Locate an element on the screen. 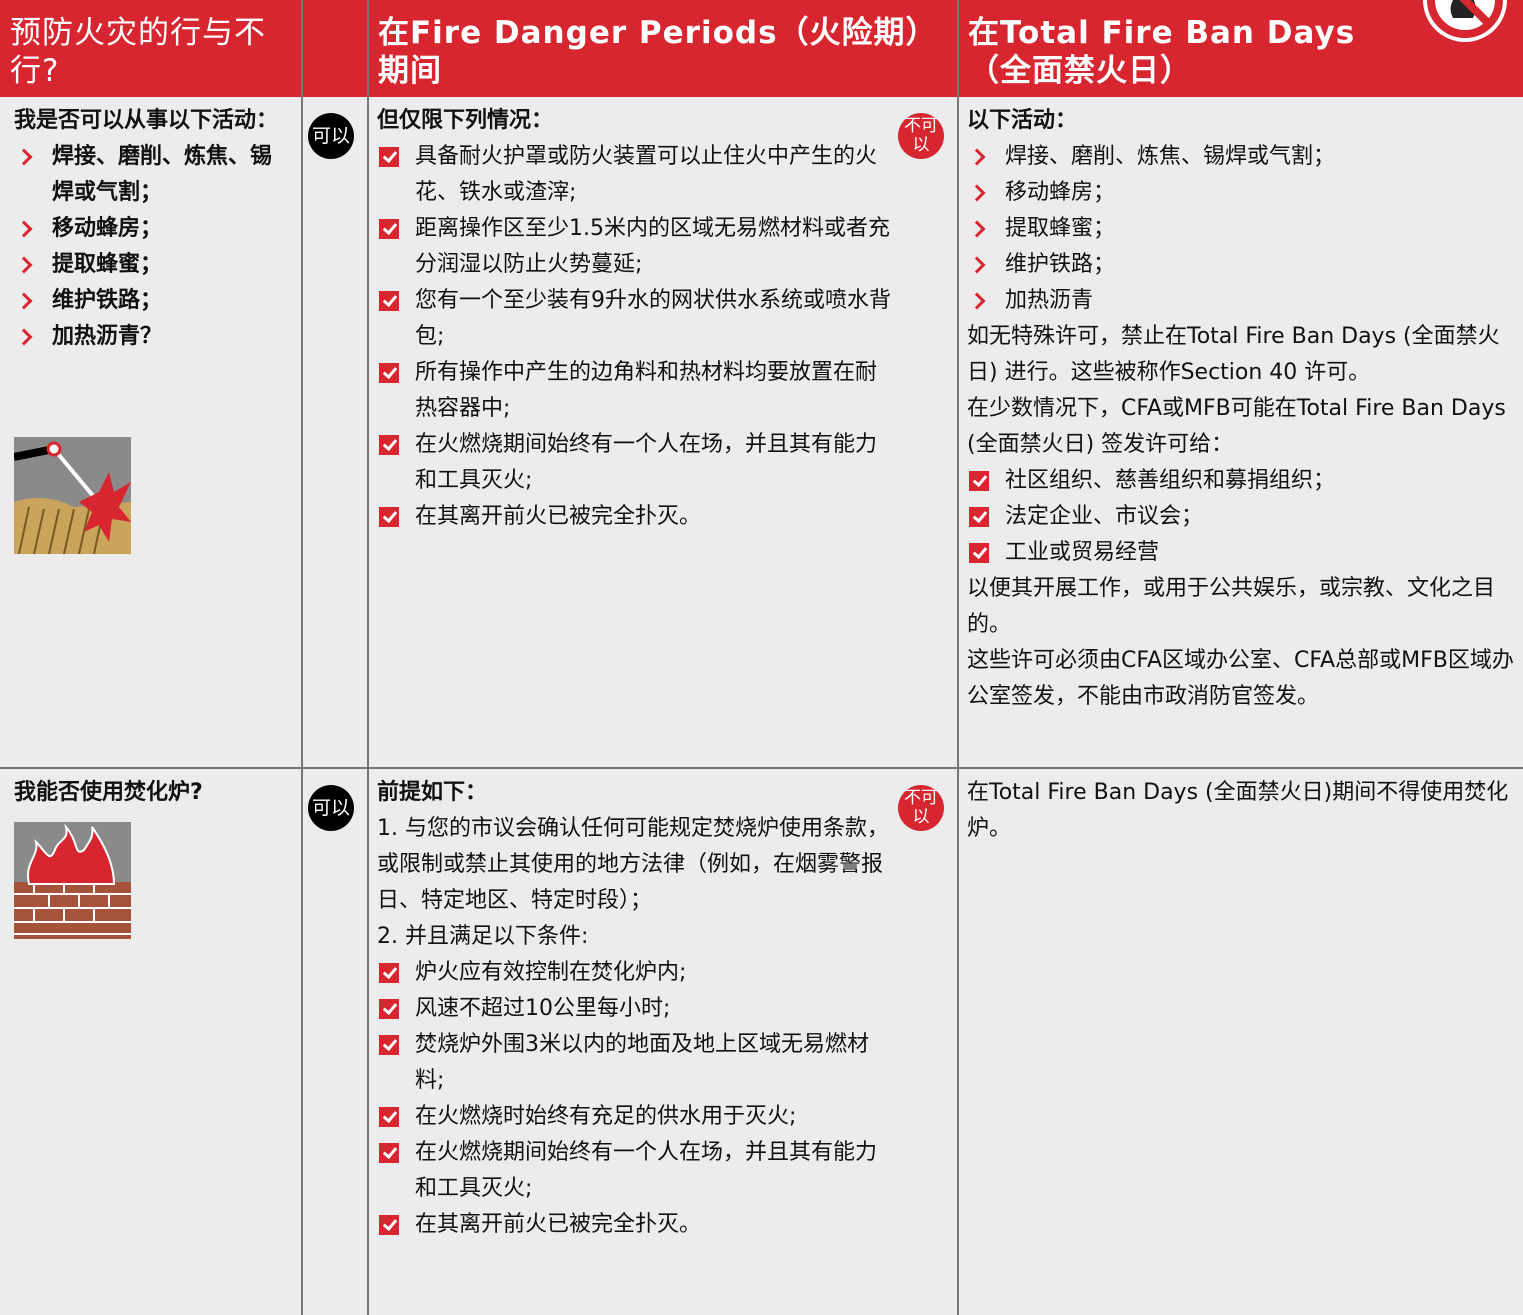 The height and width of the screenshot is (1315, 1523). check-item: 焚烧炉外围3米以内的地面及地上区域无易燃材料; is located at coordinates (637, 1063).